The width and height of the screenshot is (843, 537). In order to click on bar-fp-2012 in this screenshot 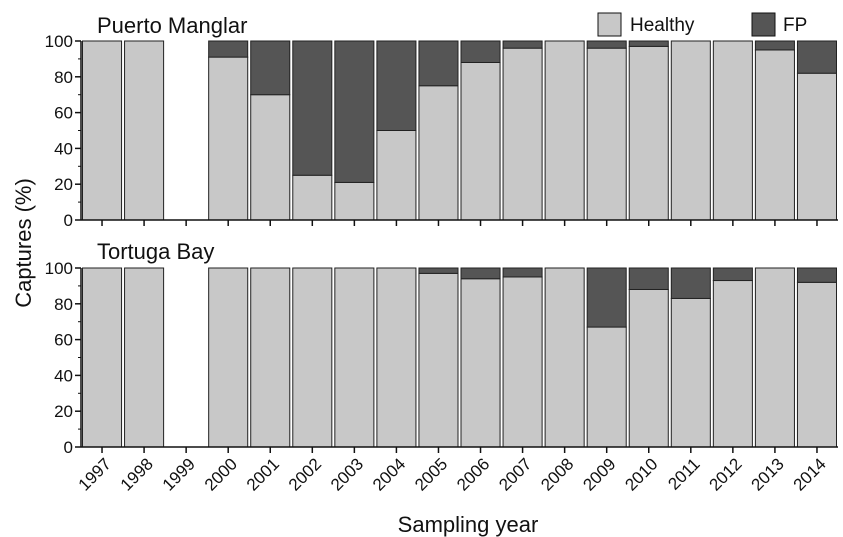, I will do `click(732, 274)`.